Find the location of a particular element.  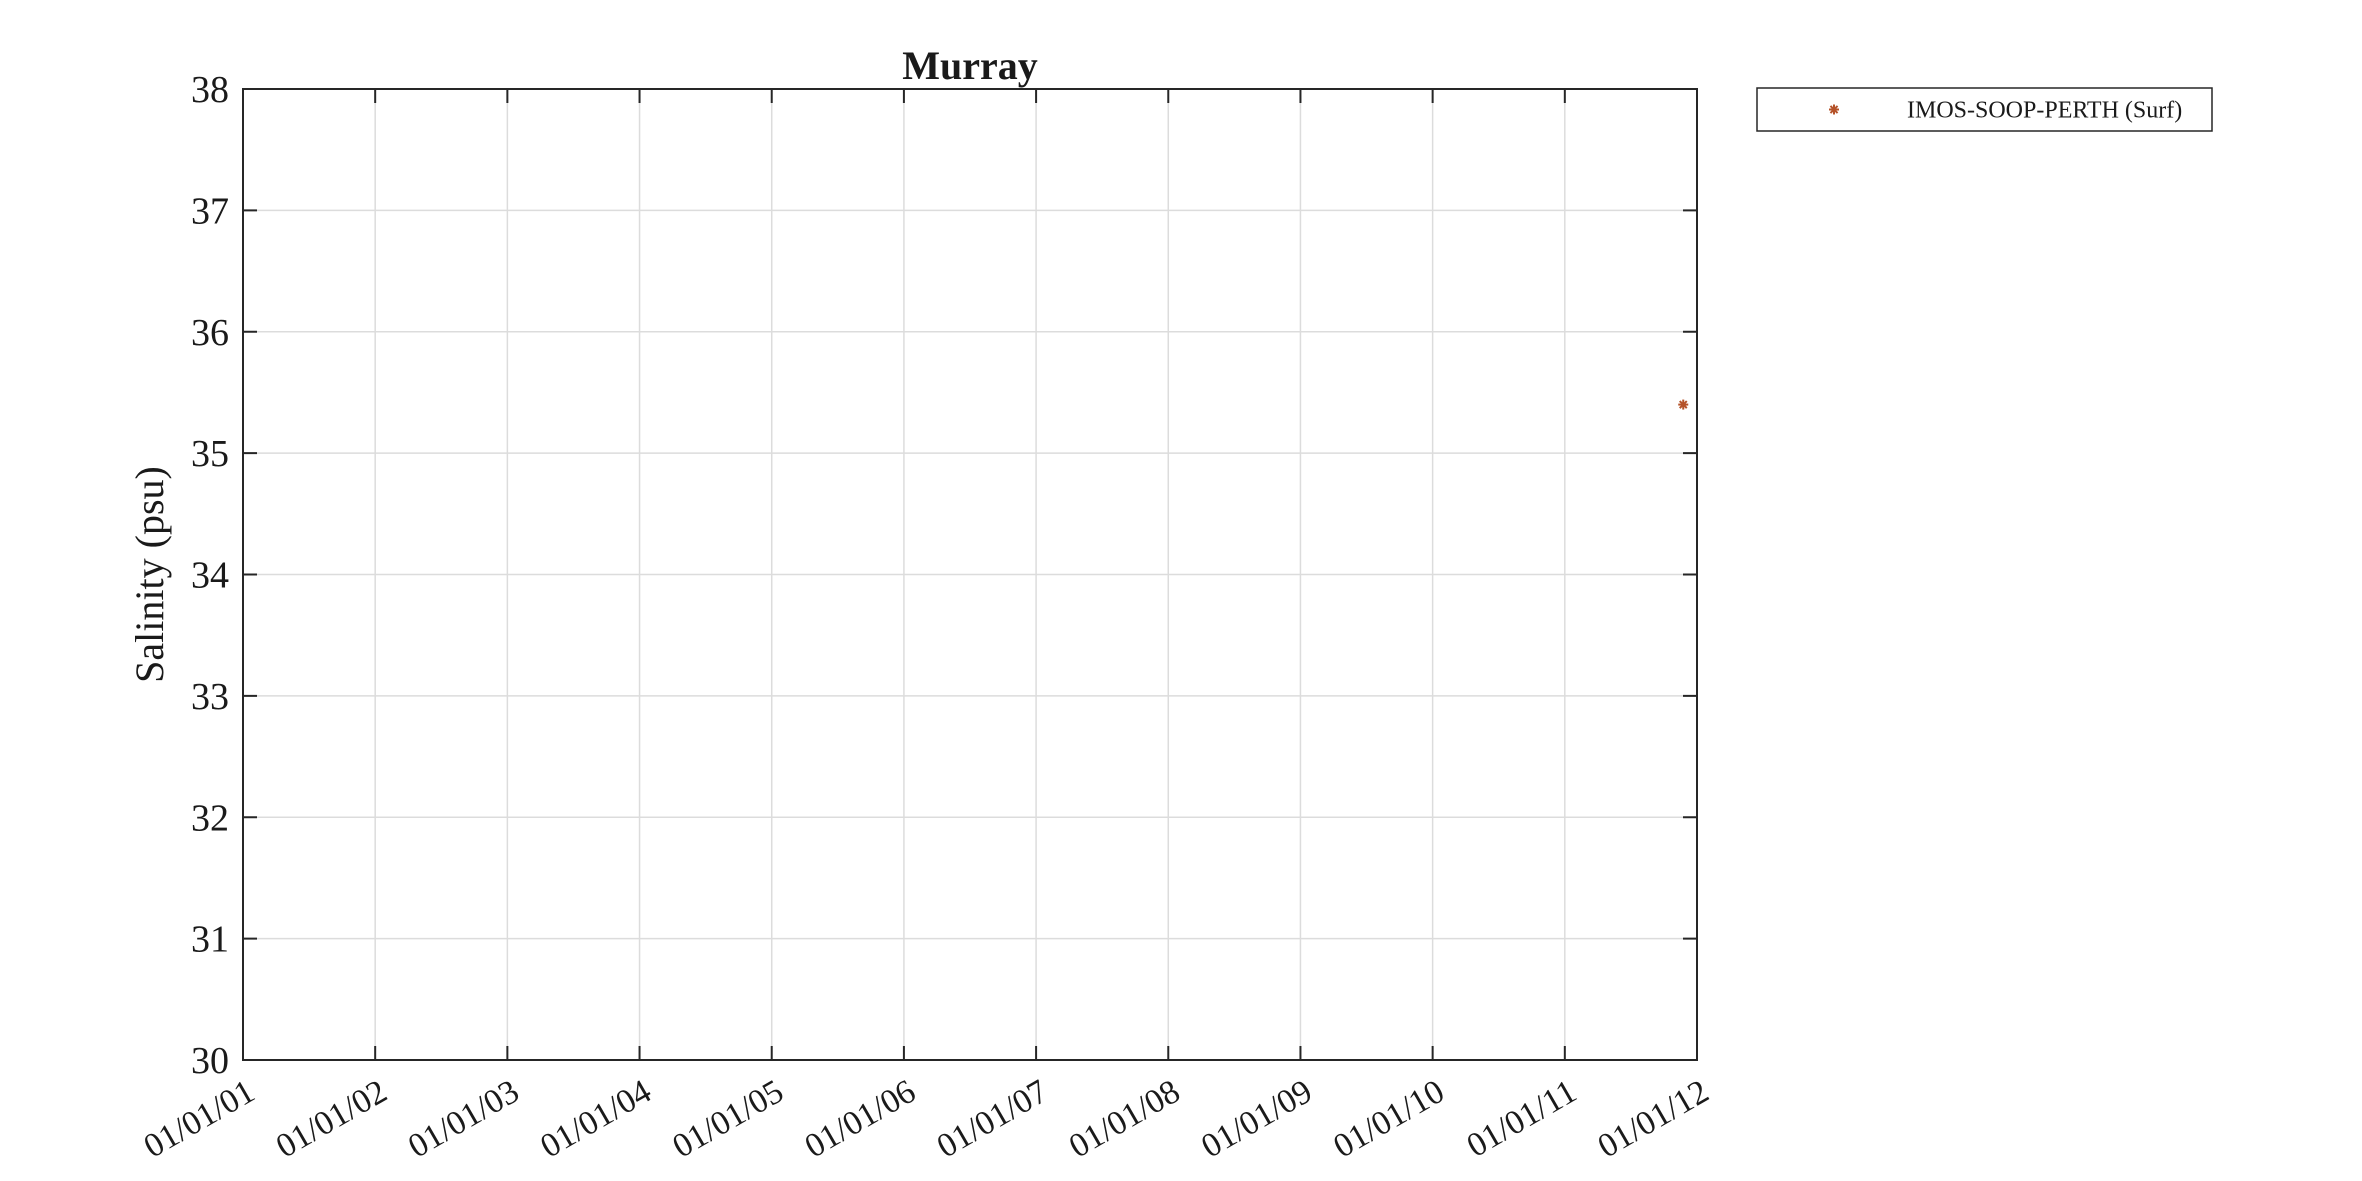

y-tick-labels: 30 31 32 33 34 35 36 37 38 is located at coordinates (210, 575).